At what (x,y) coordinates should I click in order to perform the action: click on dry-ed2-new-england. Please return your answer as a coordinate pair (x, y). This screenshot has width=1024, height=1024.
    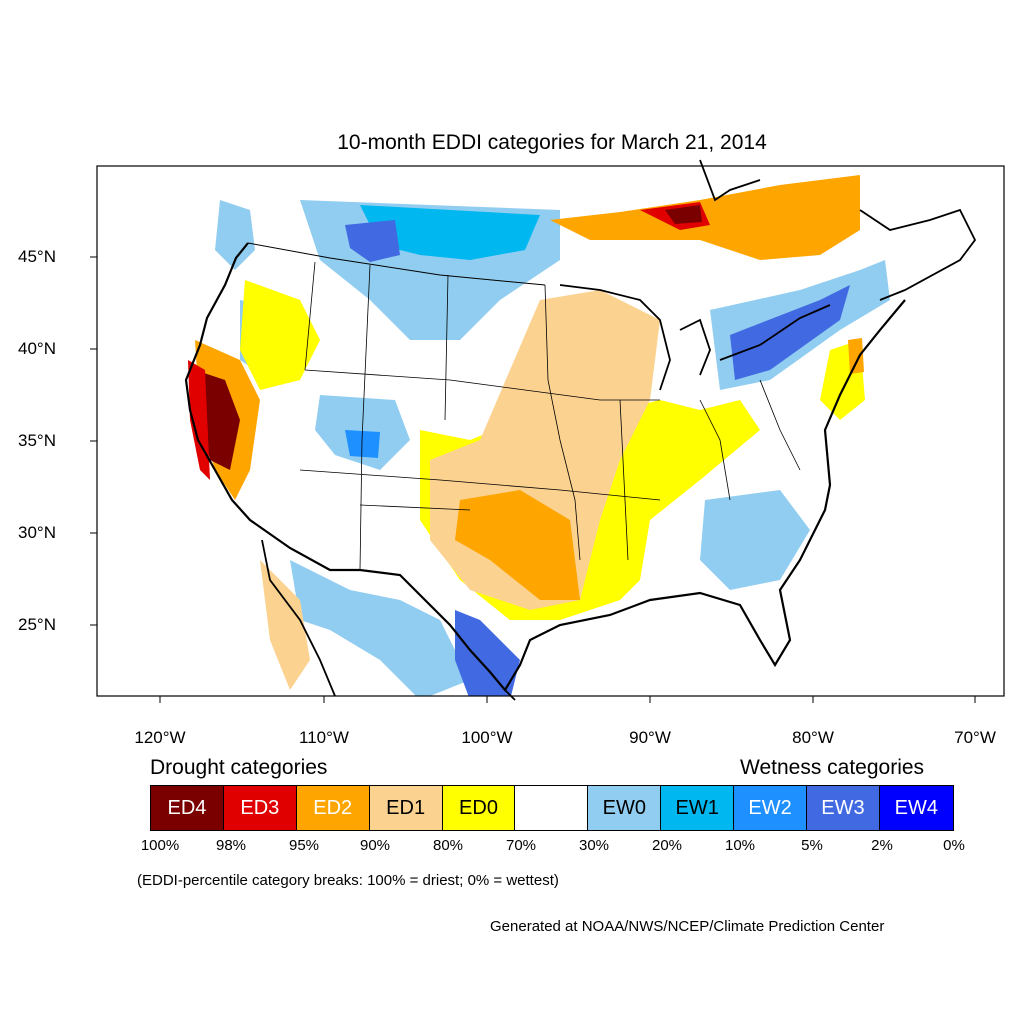
    Looking at the image, I should click on (856, 356).